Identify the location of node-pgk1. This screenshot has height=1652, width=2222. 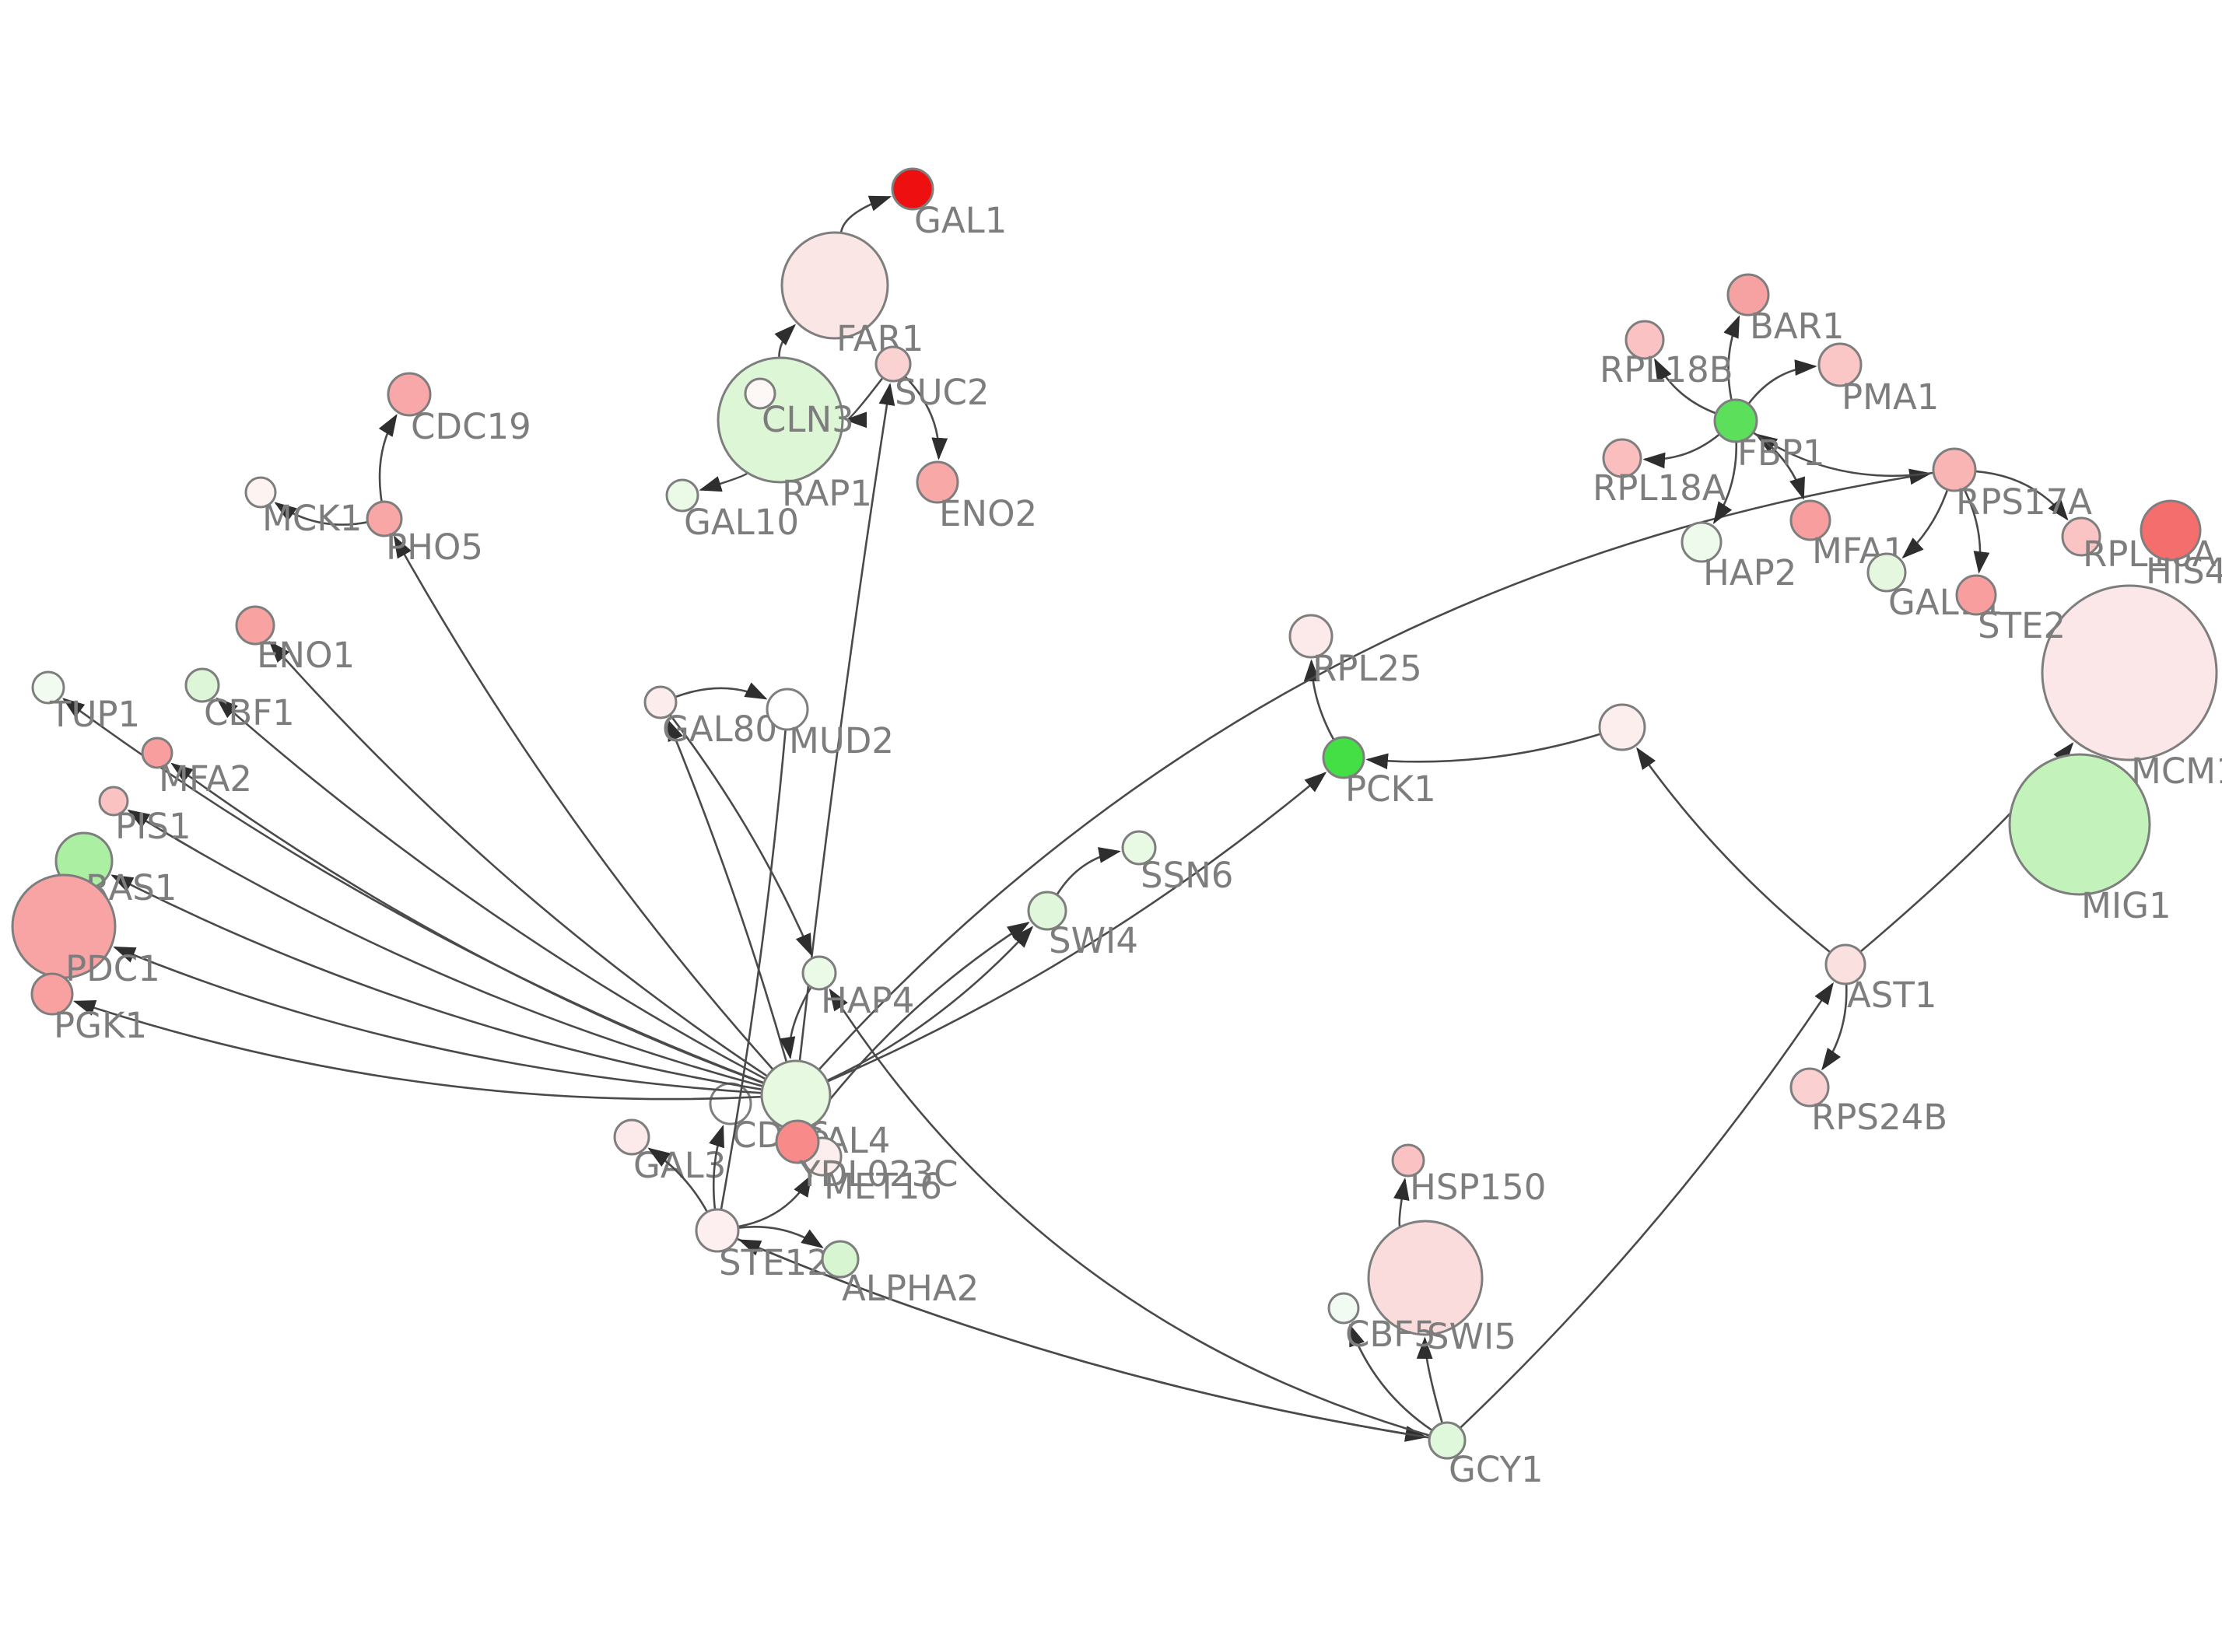
(52, 994).